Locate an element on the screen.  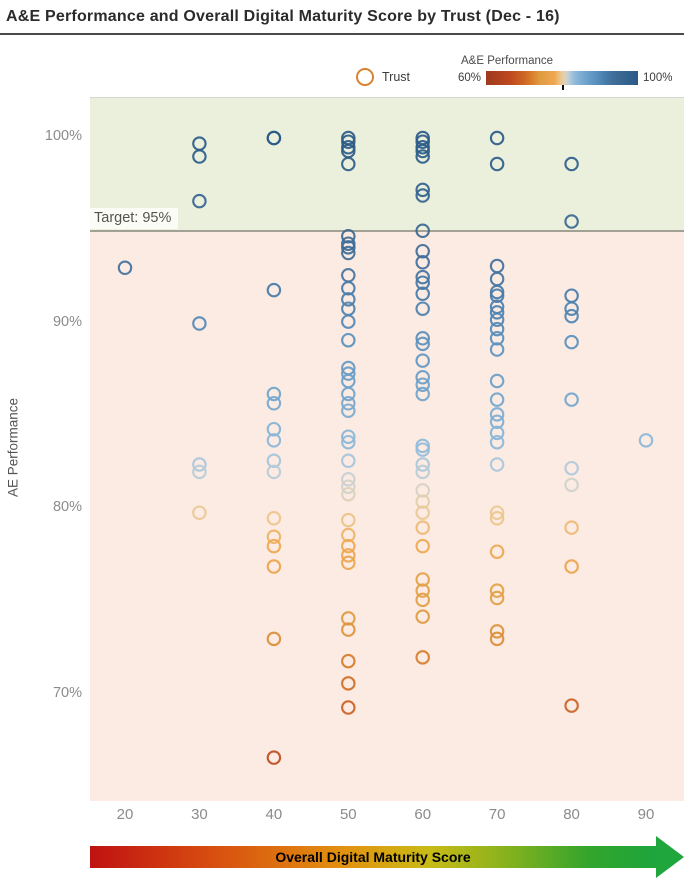
gradient-bar is located at coordinates (562, 80).